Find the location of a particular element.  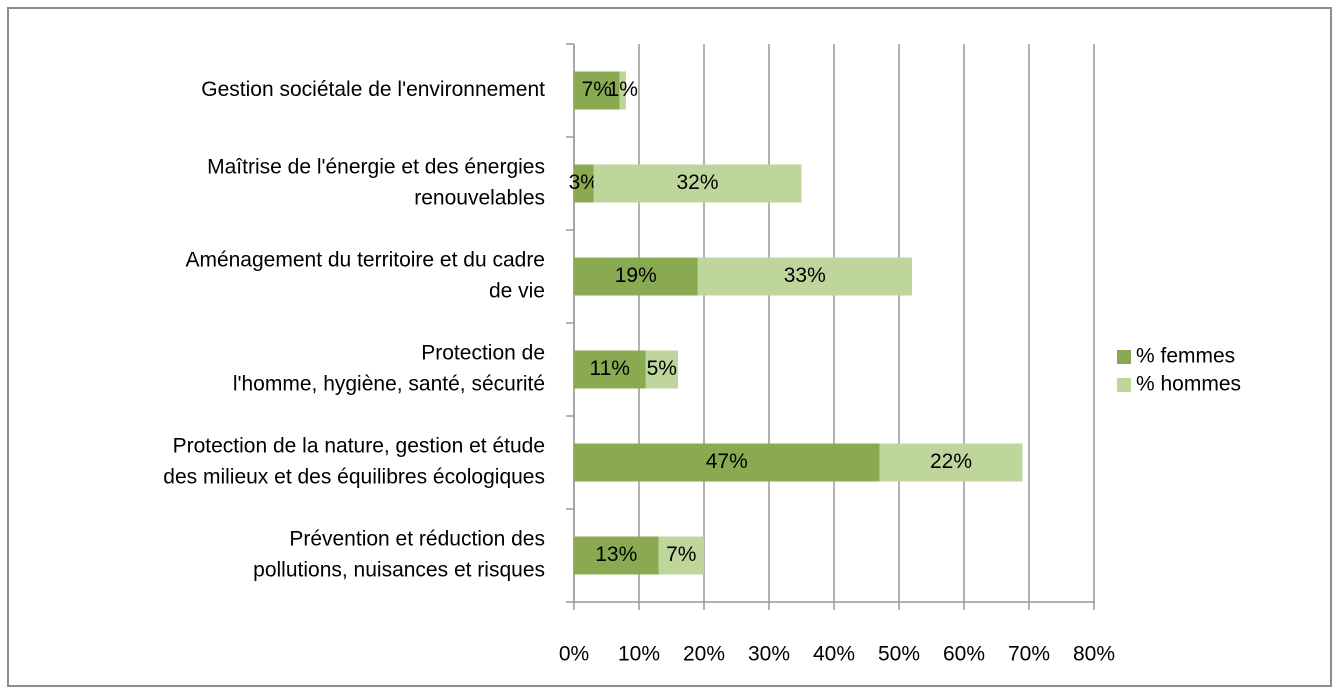

x-tick-label: 40% is located at coordinates (834, 654).